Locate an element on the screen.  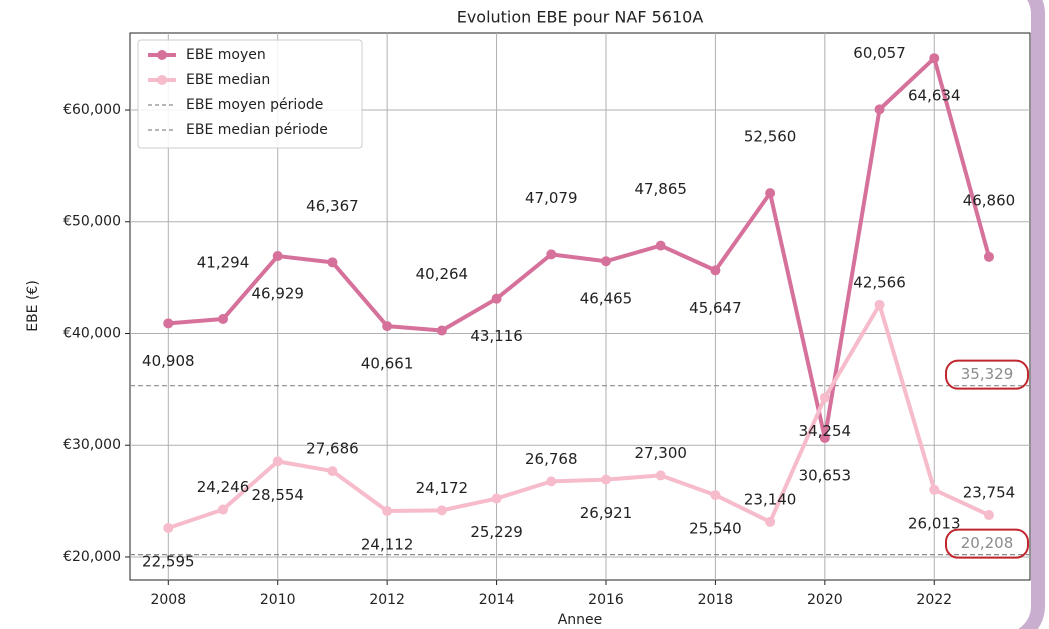
data-label: 47,865 is located at coordinates (660, 189).